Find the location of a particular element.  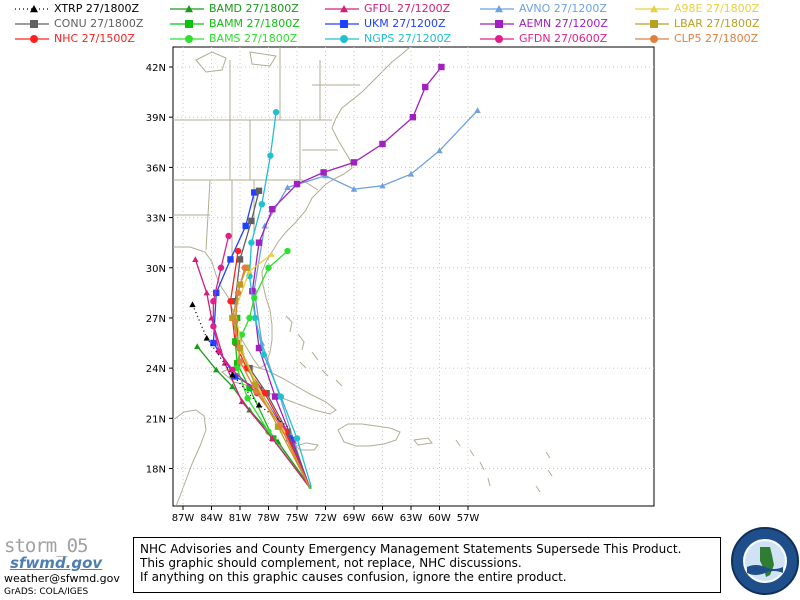

x-tick-label: 78W is located at coordinates (268, 518).